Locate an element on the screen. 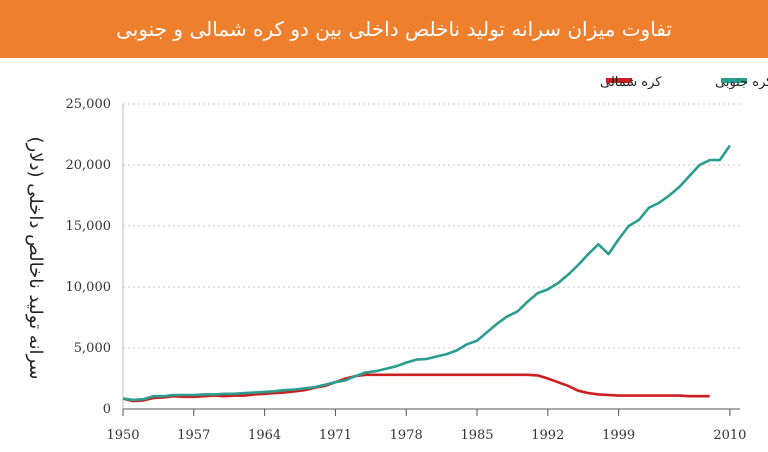  y-tick-label: 5,000 is located at coordinates (92, 348).